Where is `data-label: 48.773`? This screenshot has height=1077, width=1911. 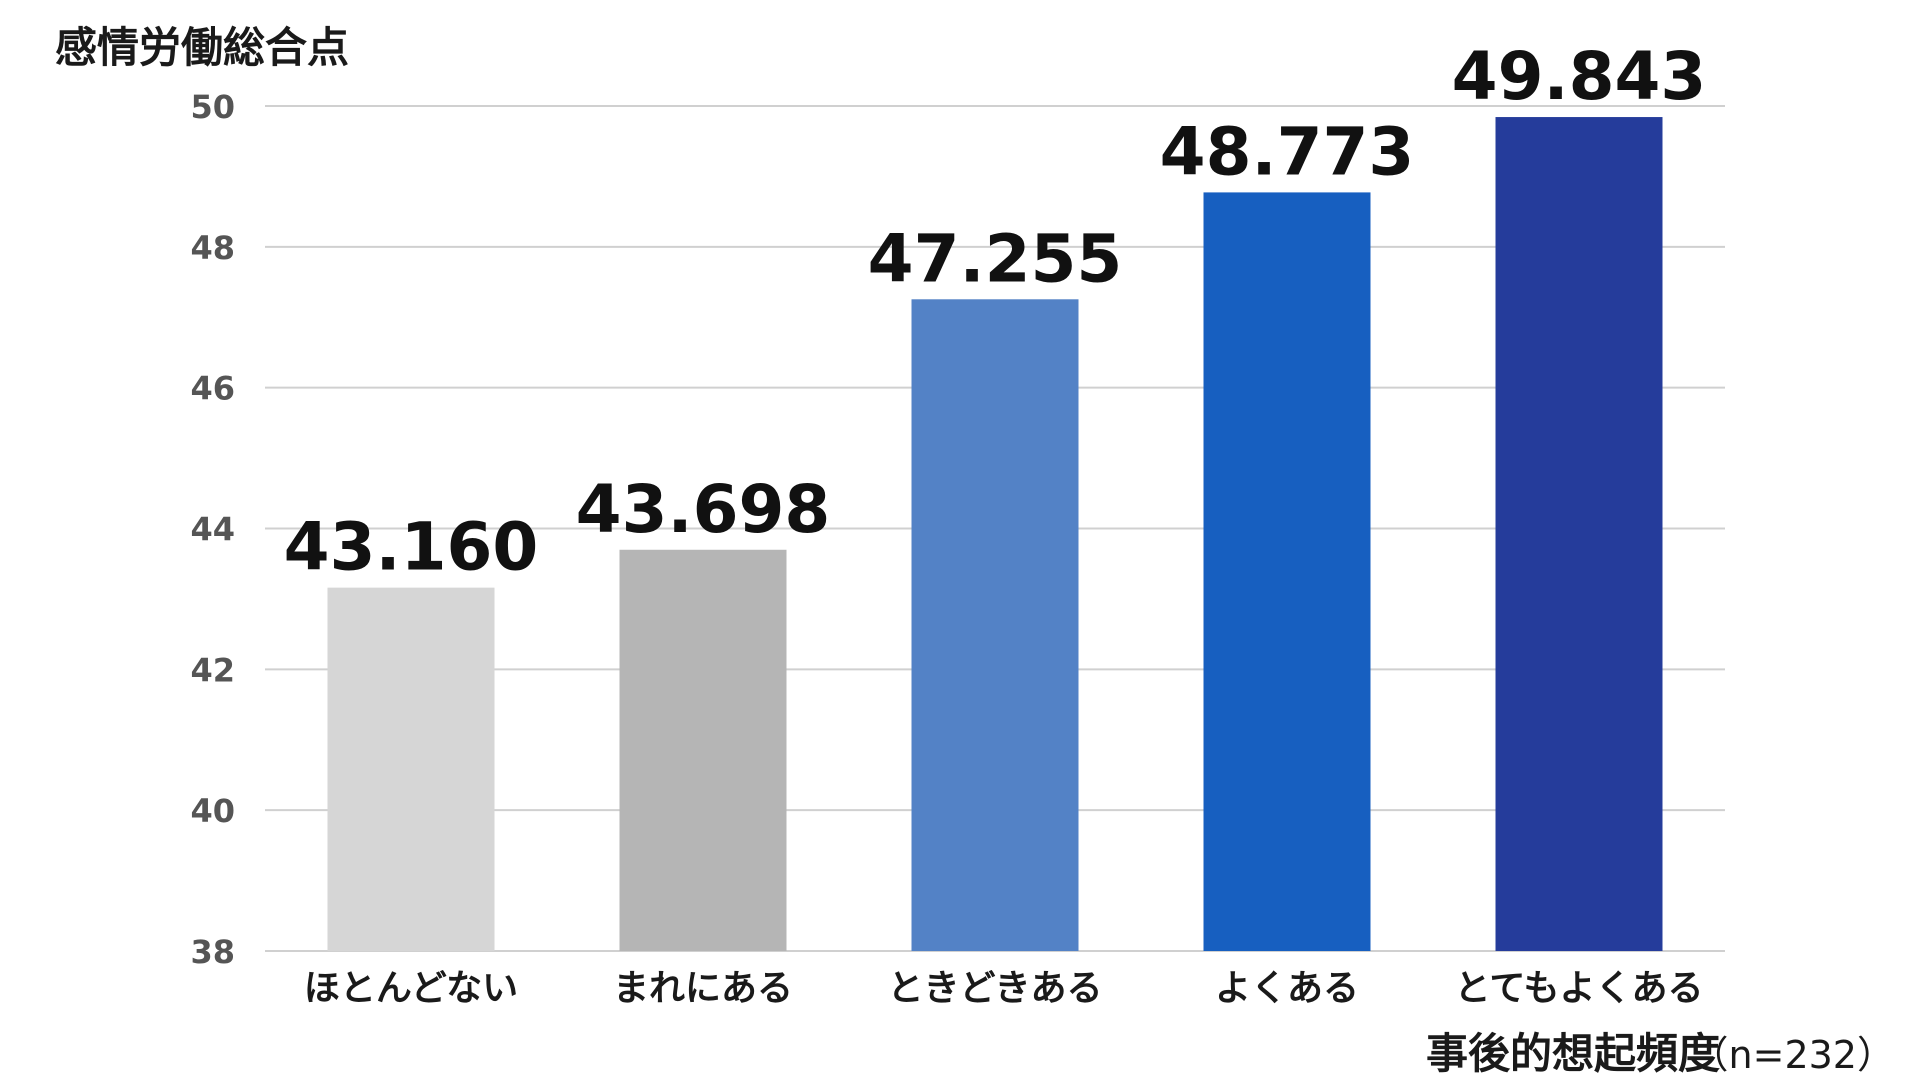 data-label: 48.773 is located at coordinates (1287, 151).